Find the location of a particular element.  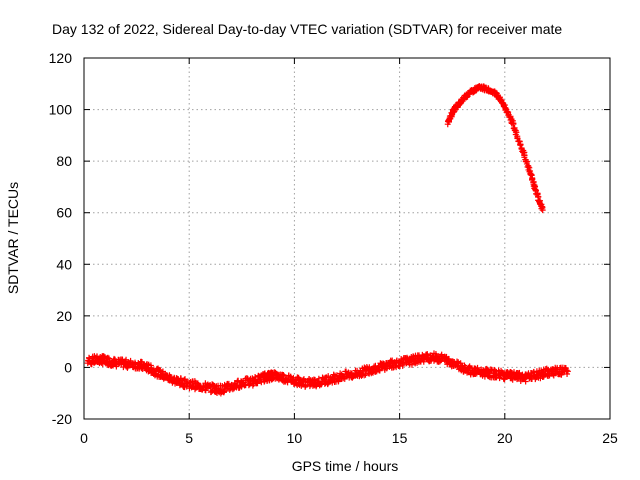

y-tick-label: 120 is located at coordinates (61, 58).